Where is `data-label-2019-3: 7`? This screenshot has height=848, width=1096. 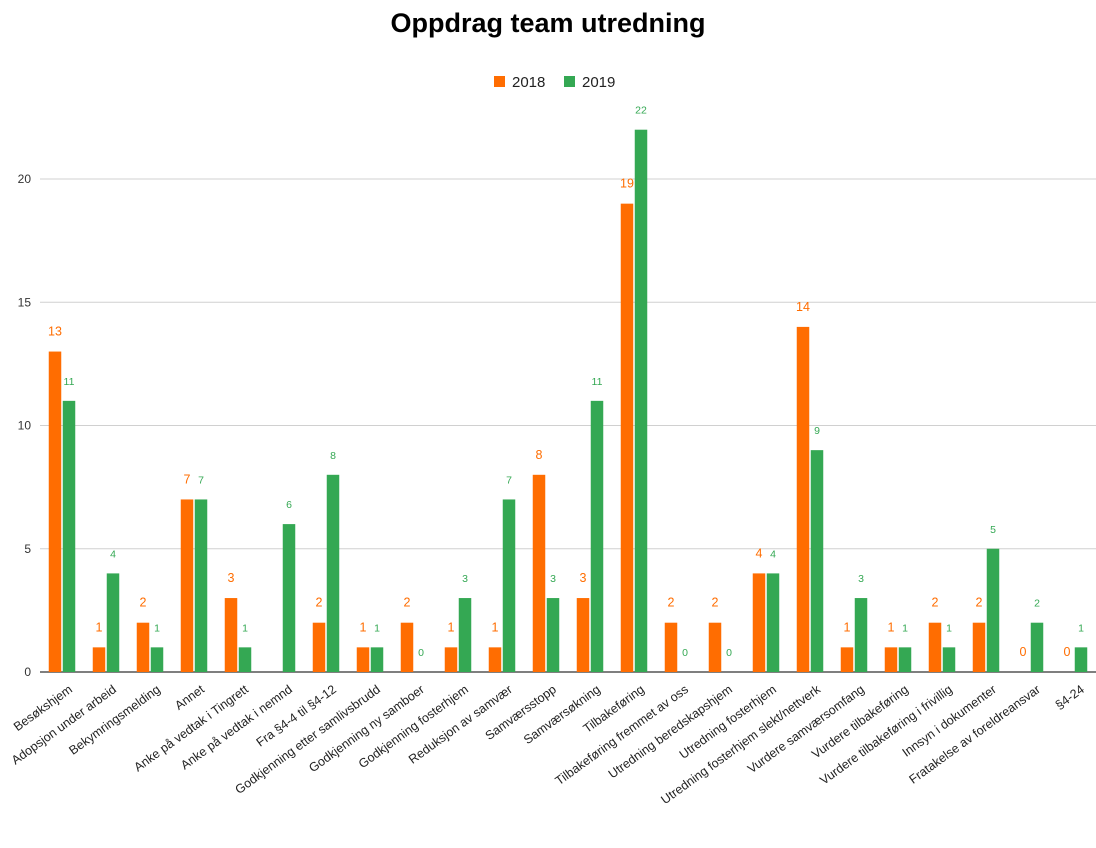
data-label-2019-3: 7 is located at coordinates (201, 480).